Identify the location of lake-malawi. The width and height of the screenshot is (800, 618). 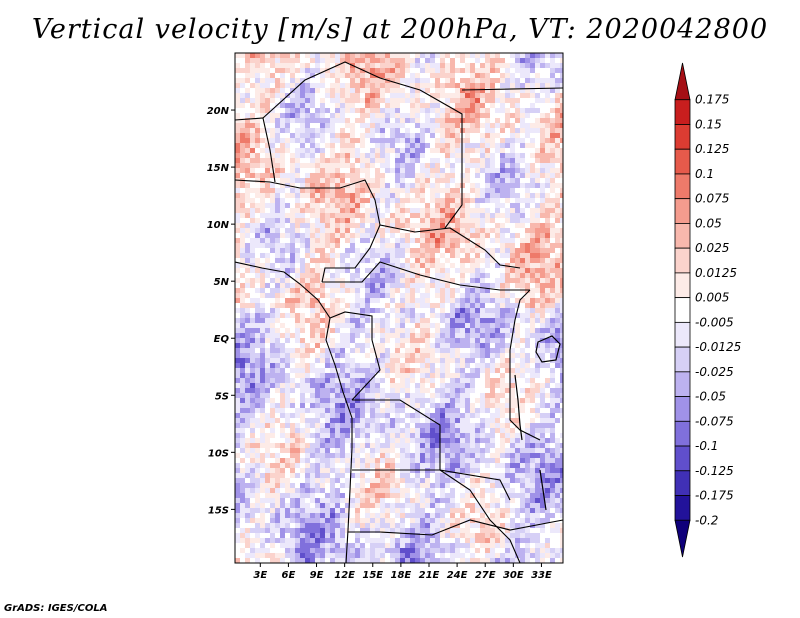
(543, 490).